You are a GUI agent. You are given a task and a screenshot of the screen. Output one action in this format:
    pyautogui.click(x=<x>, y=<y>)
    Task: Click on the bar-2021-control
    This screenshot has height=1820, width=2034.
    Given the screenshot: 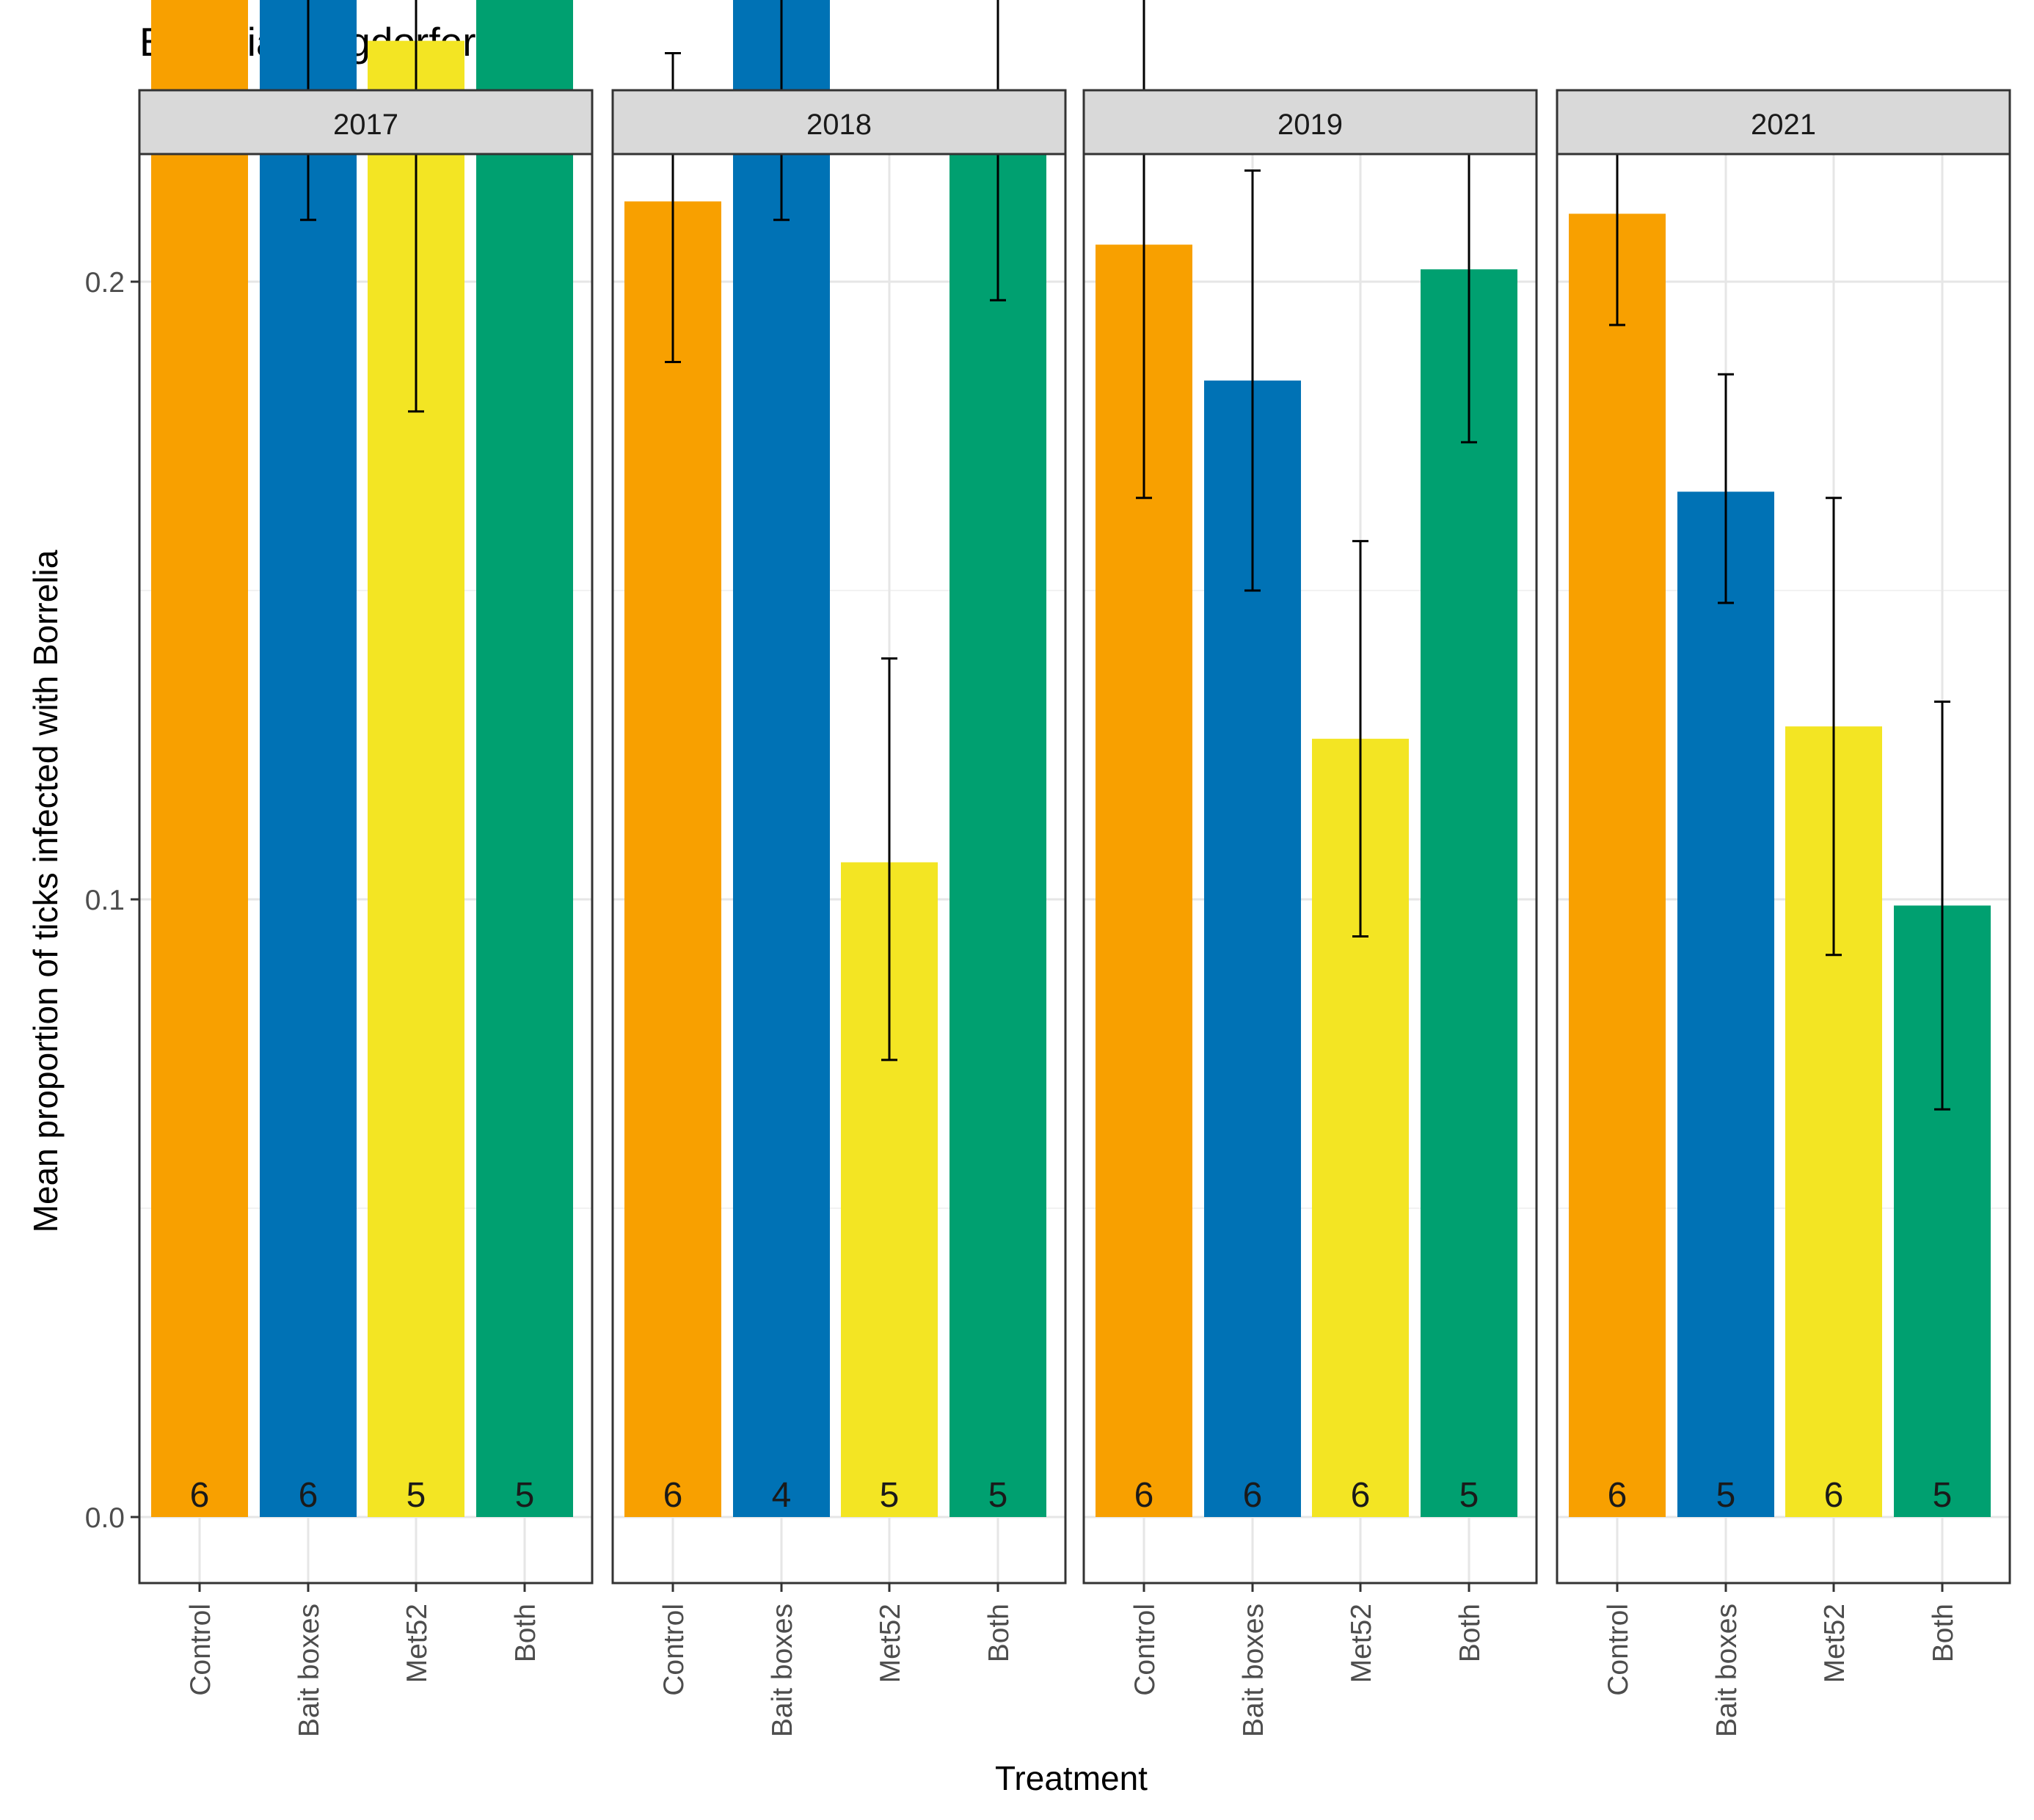 What is the action you would take?
    pyautogui.click(x=1617, y=865)
    